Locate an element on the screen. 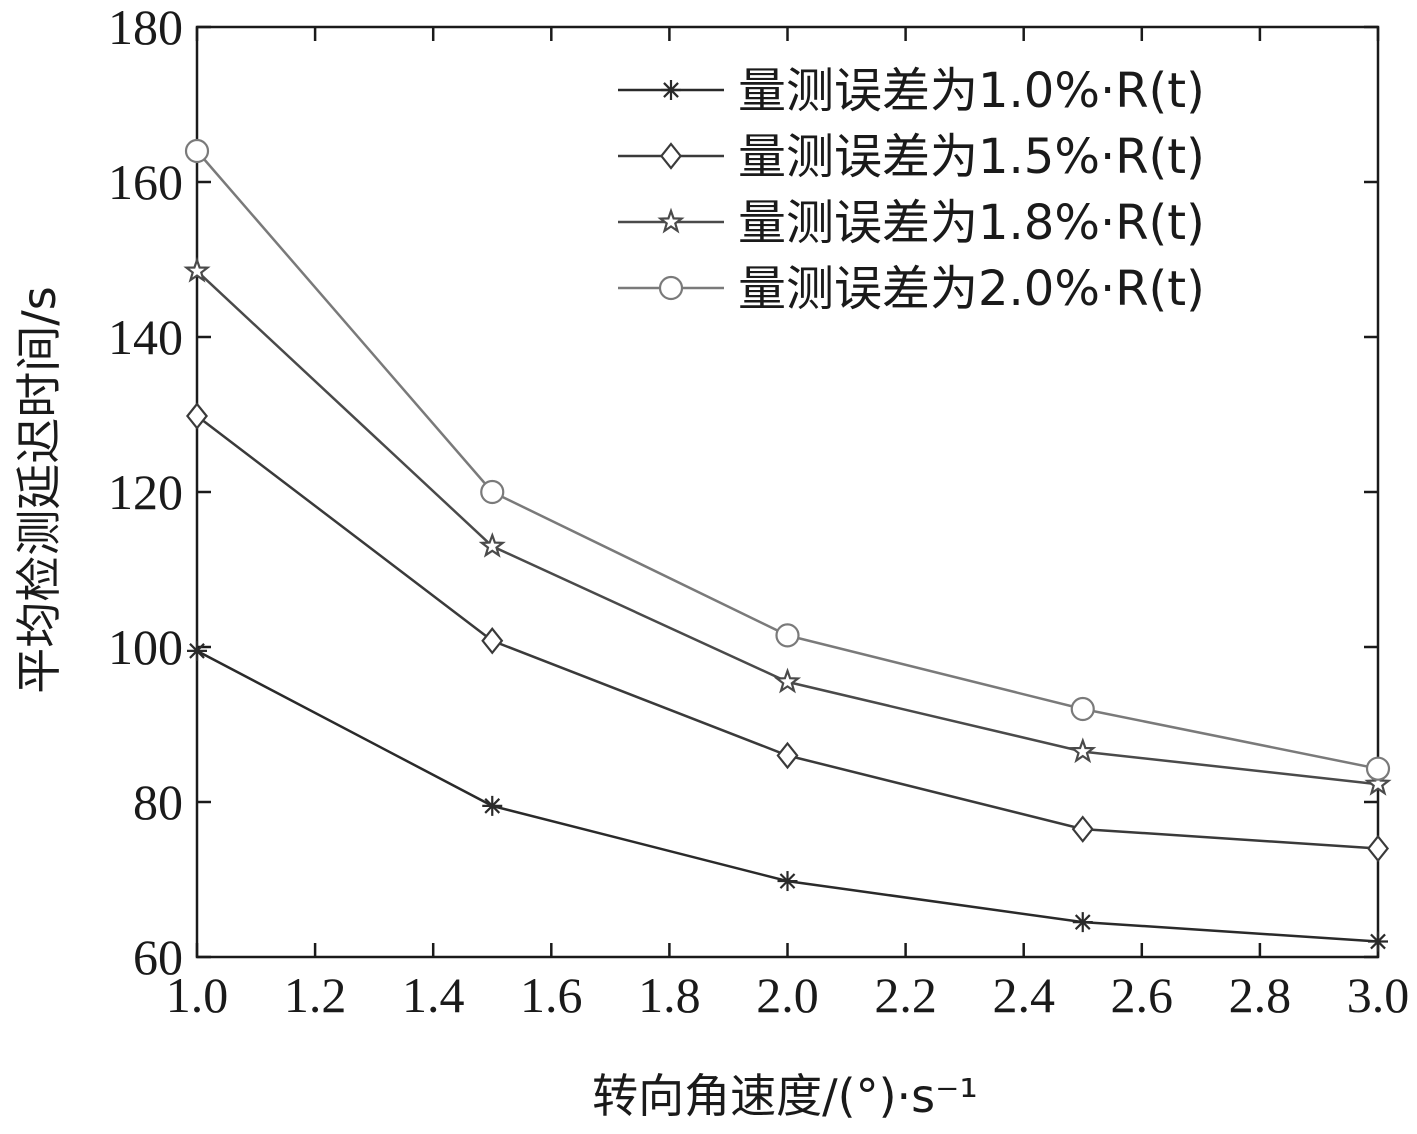 The height and width of the screenshot is (1134, 1417). x-tick-label: 1.8 is located at coordinates (669, 995).